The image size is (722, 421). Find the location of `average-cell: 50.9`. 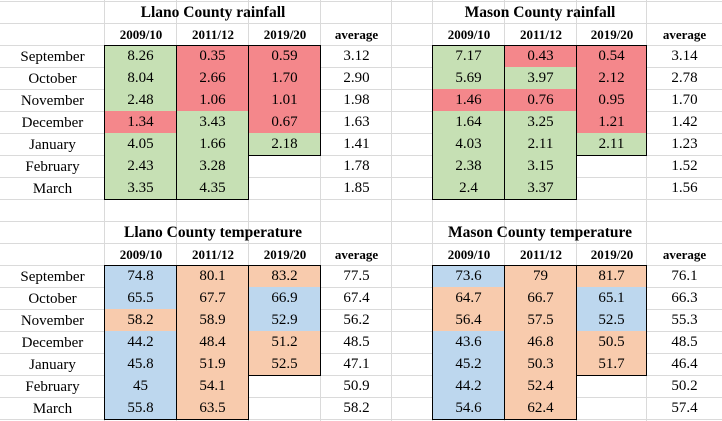

average-cell: 50.9 is located at coordinates (356, 386).